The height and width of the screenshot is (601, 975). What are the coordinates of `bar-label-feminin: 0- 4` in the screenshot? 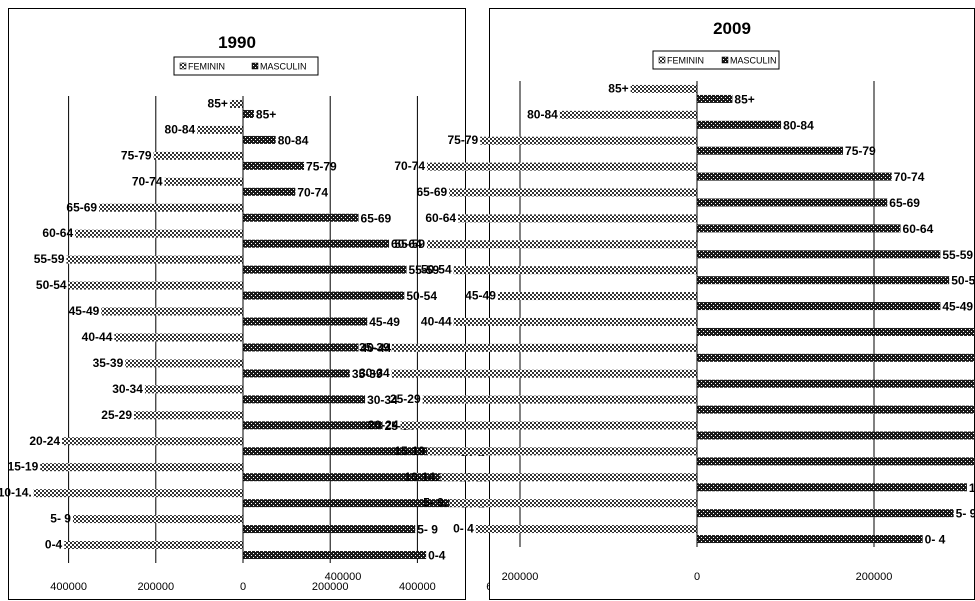 It's located at (463, 529).